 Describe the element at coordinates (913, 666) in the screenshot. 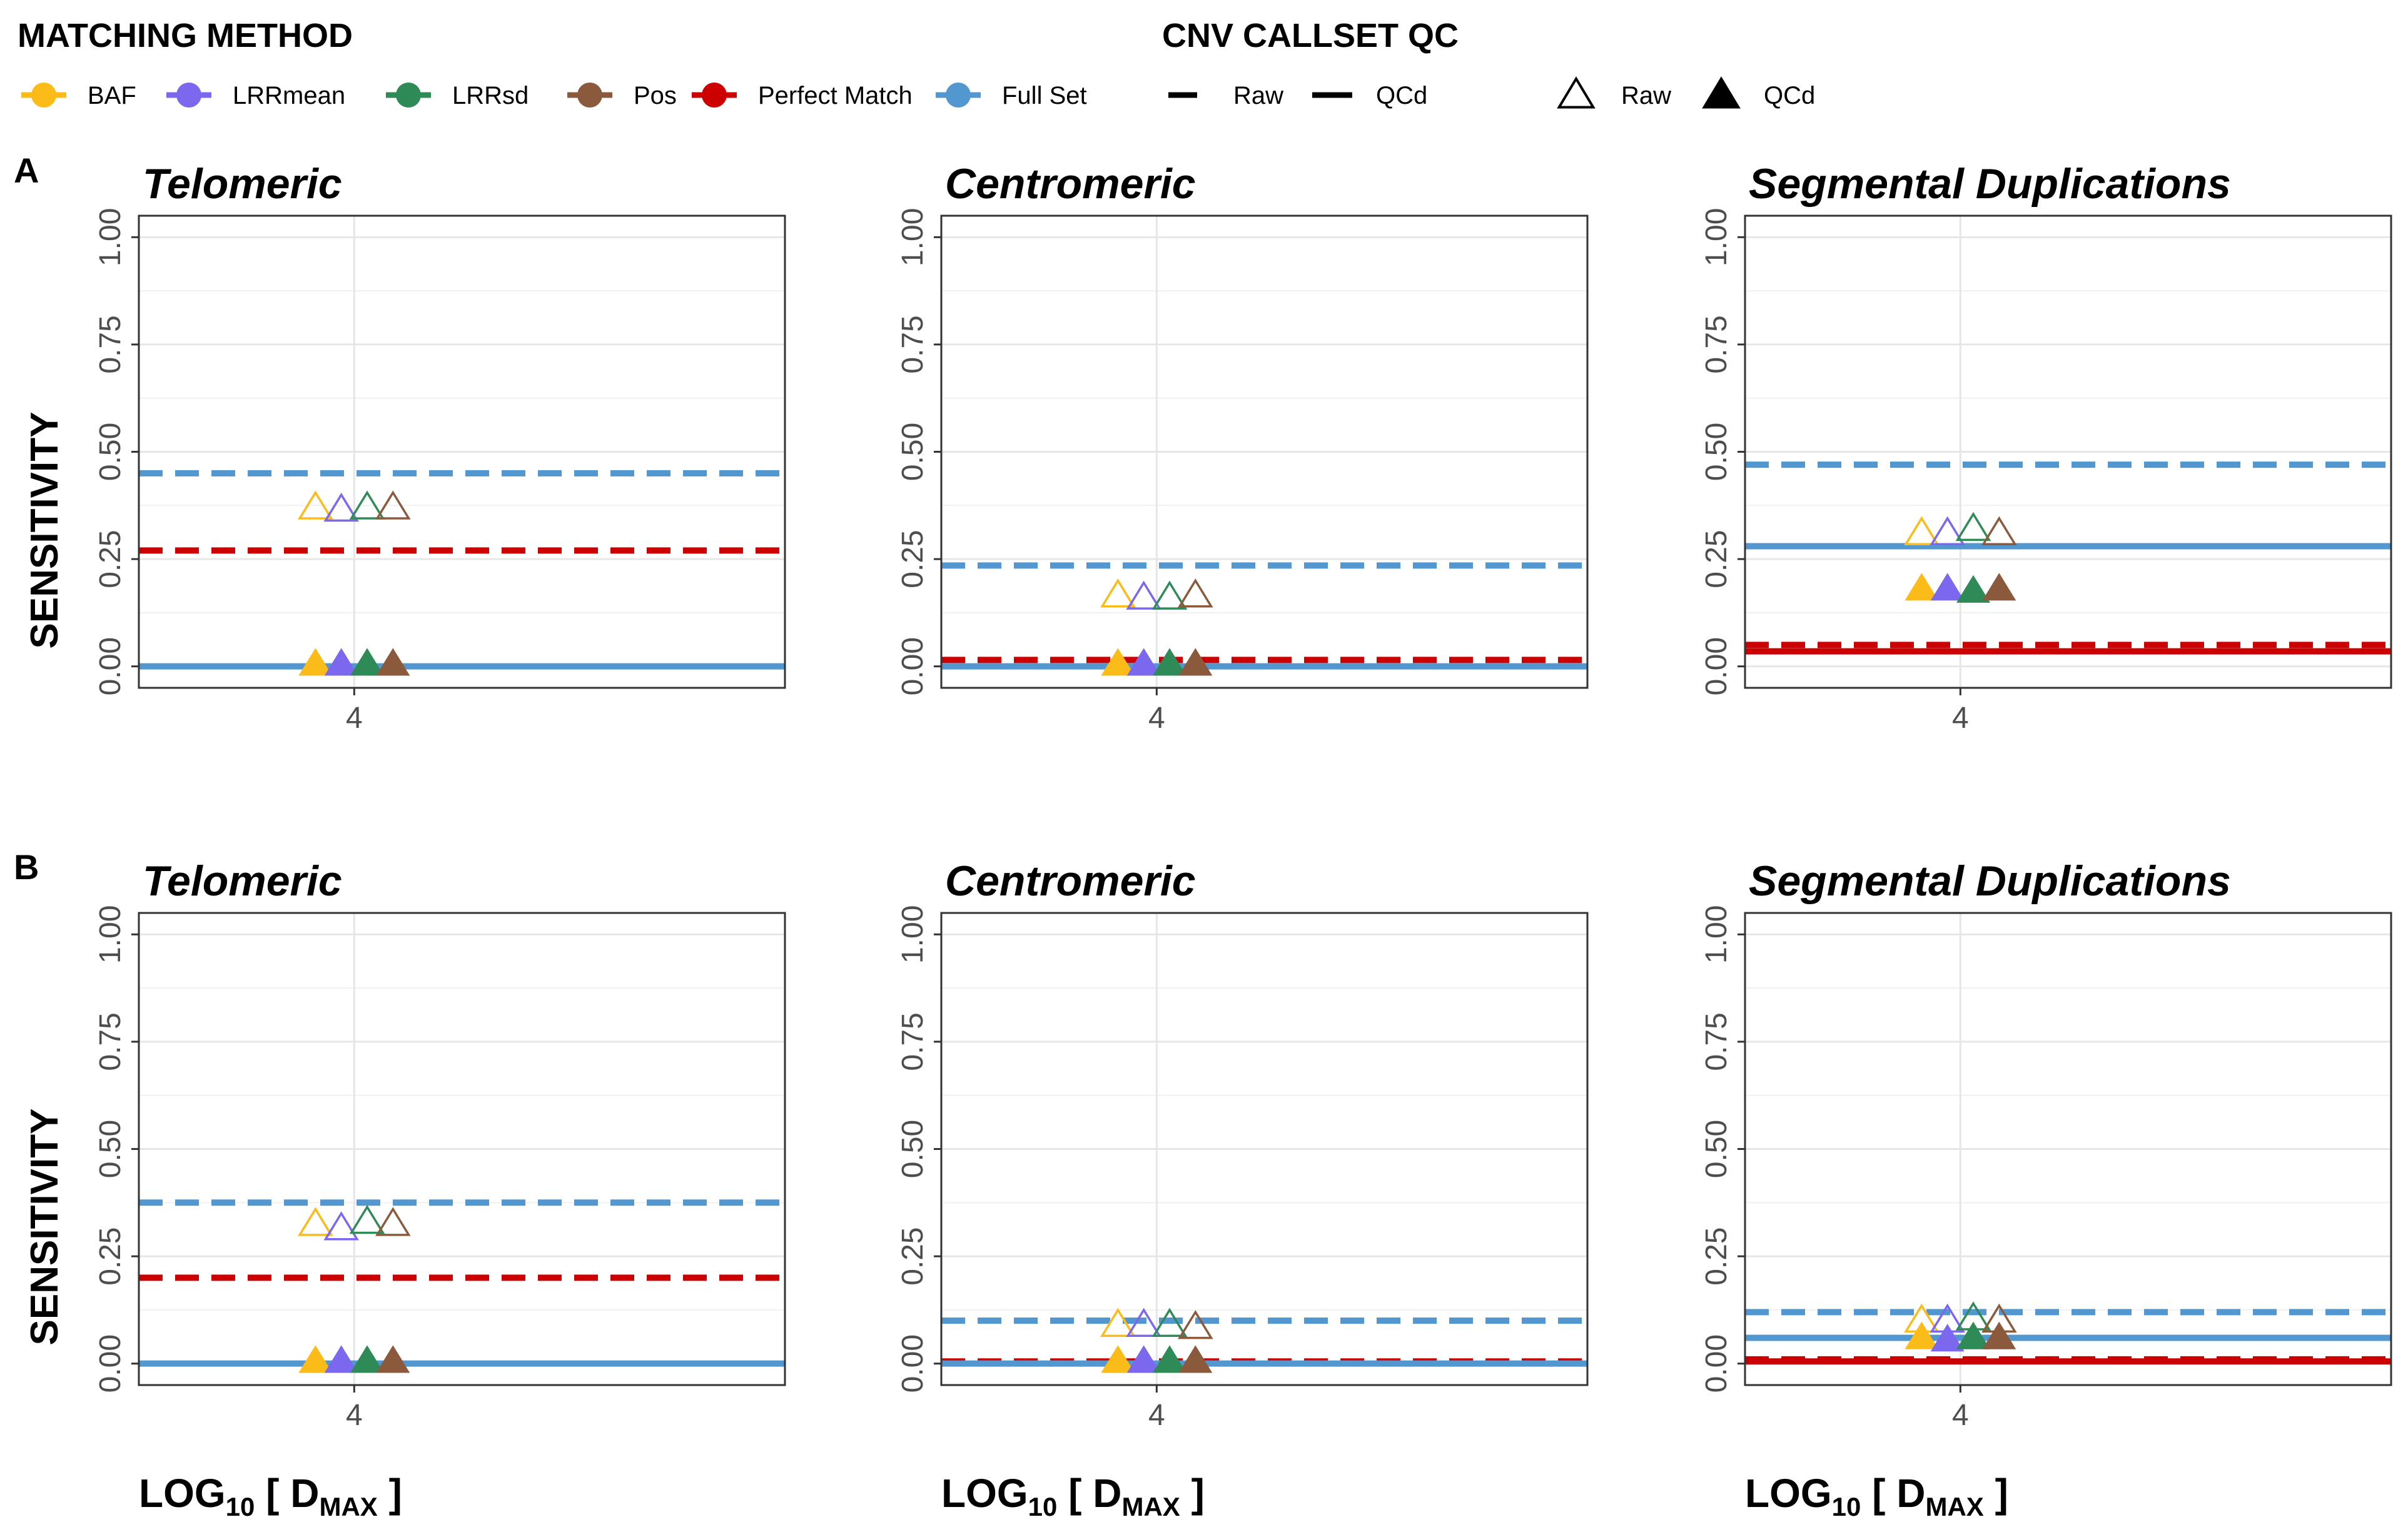

I see `panel-a-centromeric-ytick-label: 0.00` at that location.